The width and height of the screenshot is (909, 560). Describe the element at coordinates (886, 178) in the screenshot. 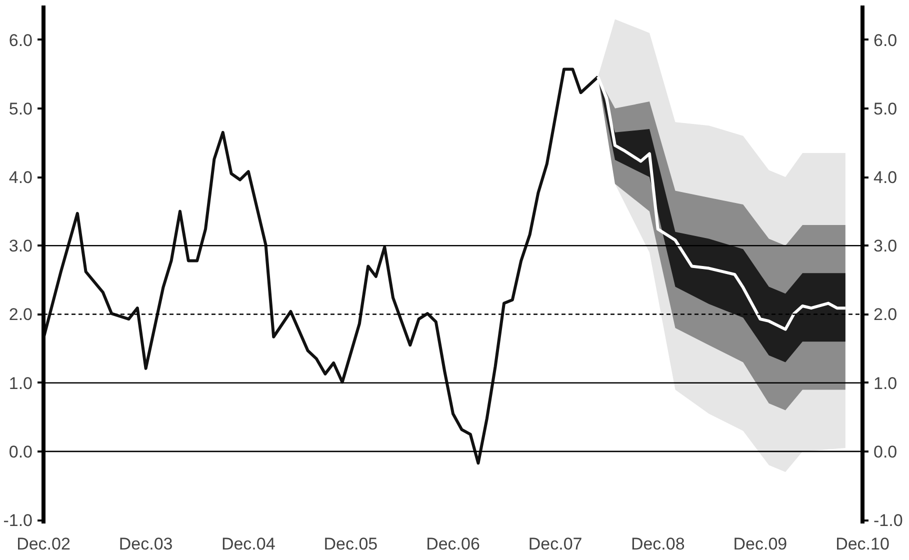

I see `y2-tick-label: 4.0` at that location.